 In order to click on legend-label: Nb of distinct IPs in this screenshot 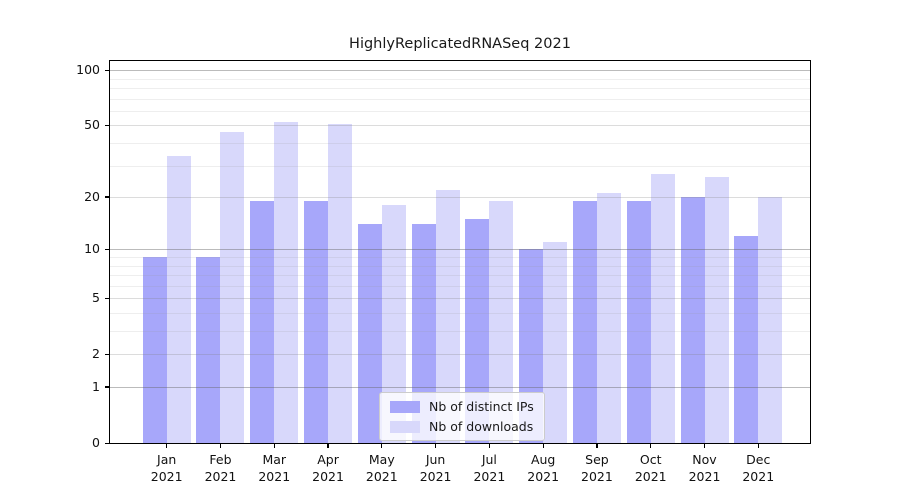, I will do `click(481, 406)`.